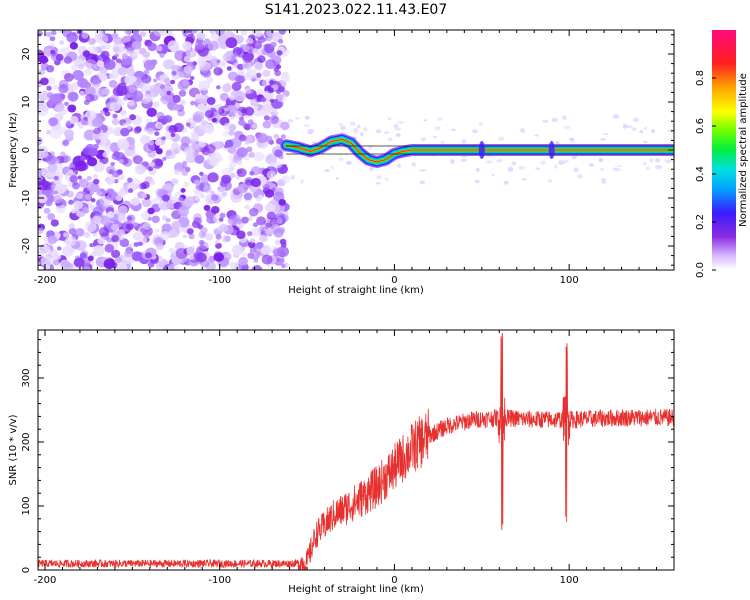 Image resolution: width=750 pixels, height=600 pixels. What do you see at coordinates (13, 150) in the screenshot?
I see `heatmap-y-axis-label: Frequency (Hz)` at bounding box center [13, 150].